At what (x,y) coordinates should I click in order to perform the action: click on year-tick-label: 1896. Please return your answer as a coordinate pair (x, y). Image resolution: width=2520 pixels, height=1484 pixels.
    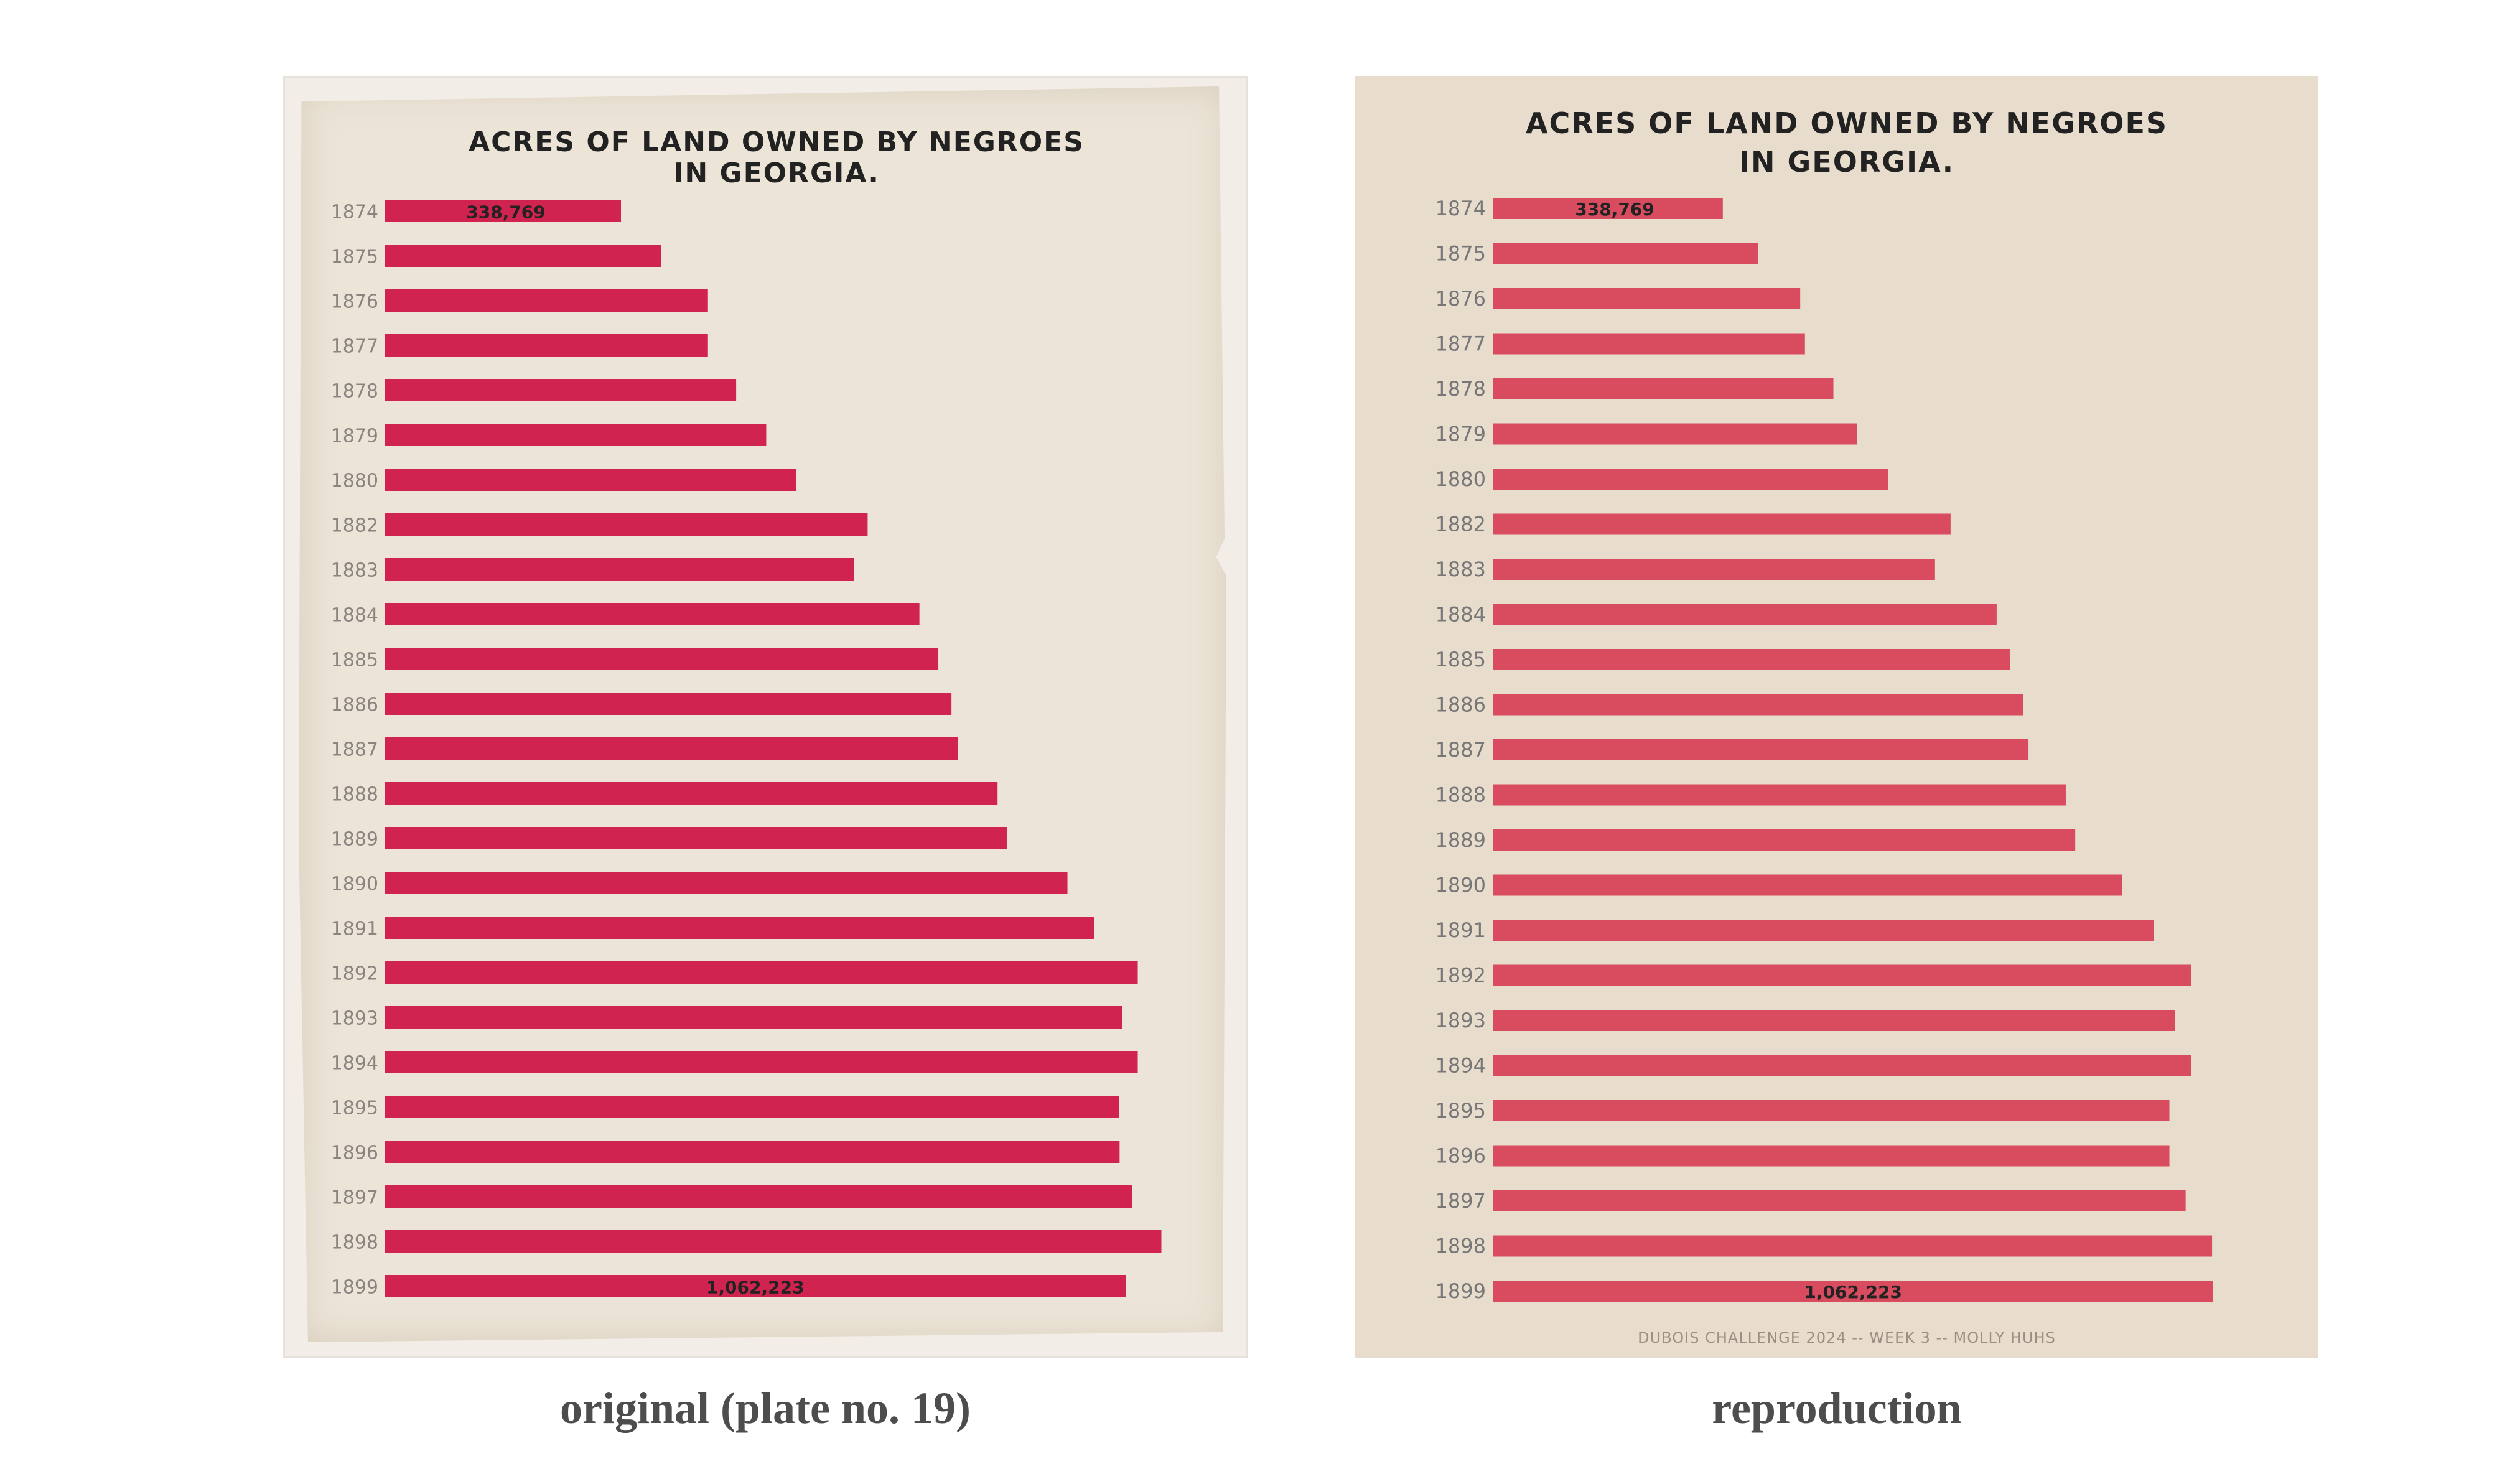
    Looking at the image, I should click on (354, 1153).